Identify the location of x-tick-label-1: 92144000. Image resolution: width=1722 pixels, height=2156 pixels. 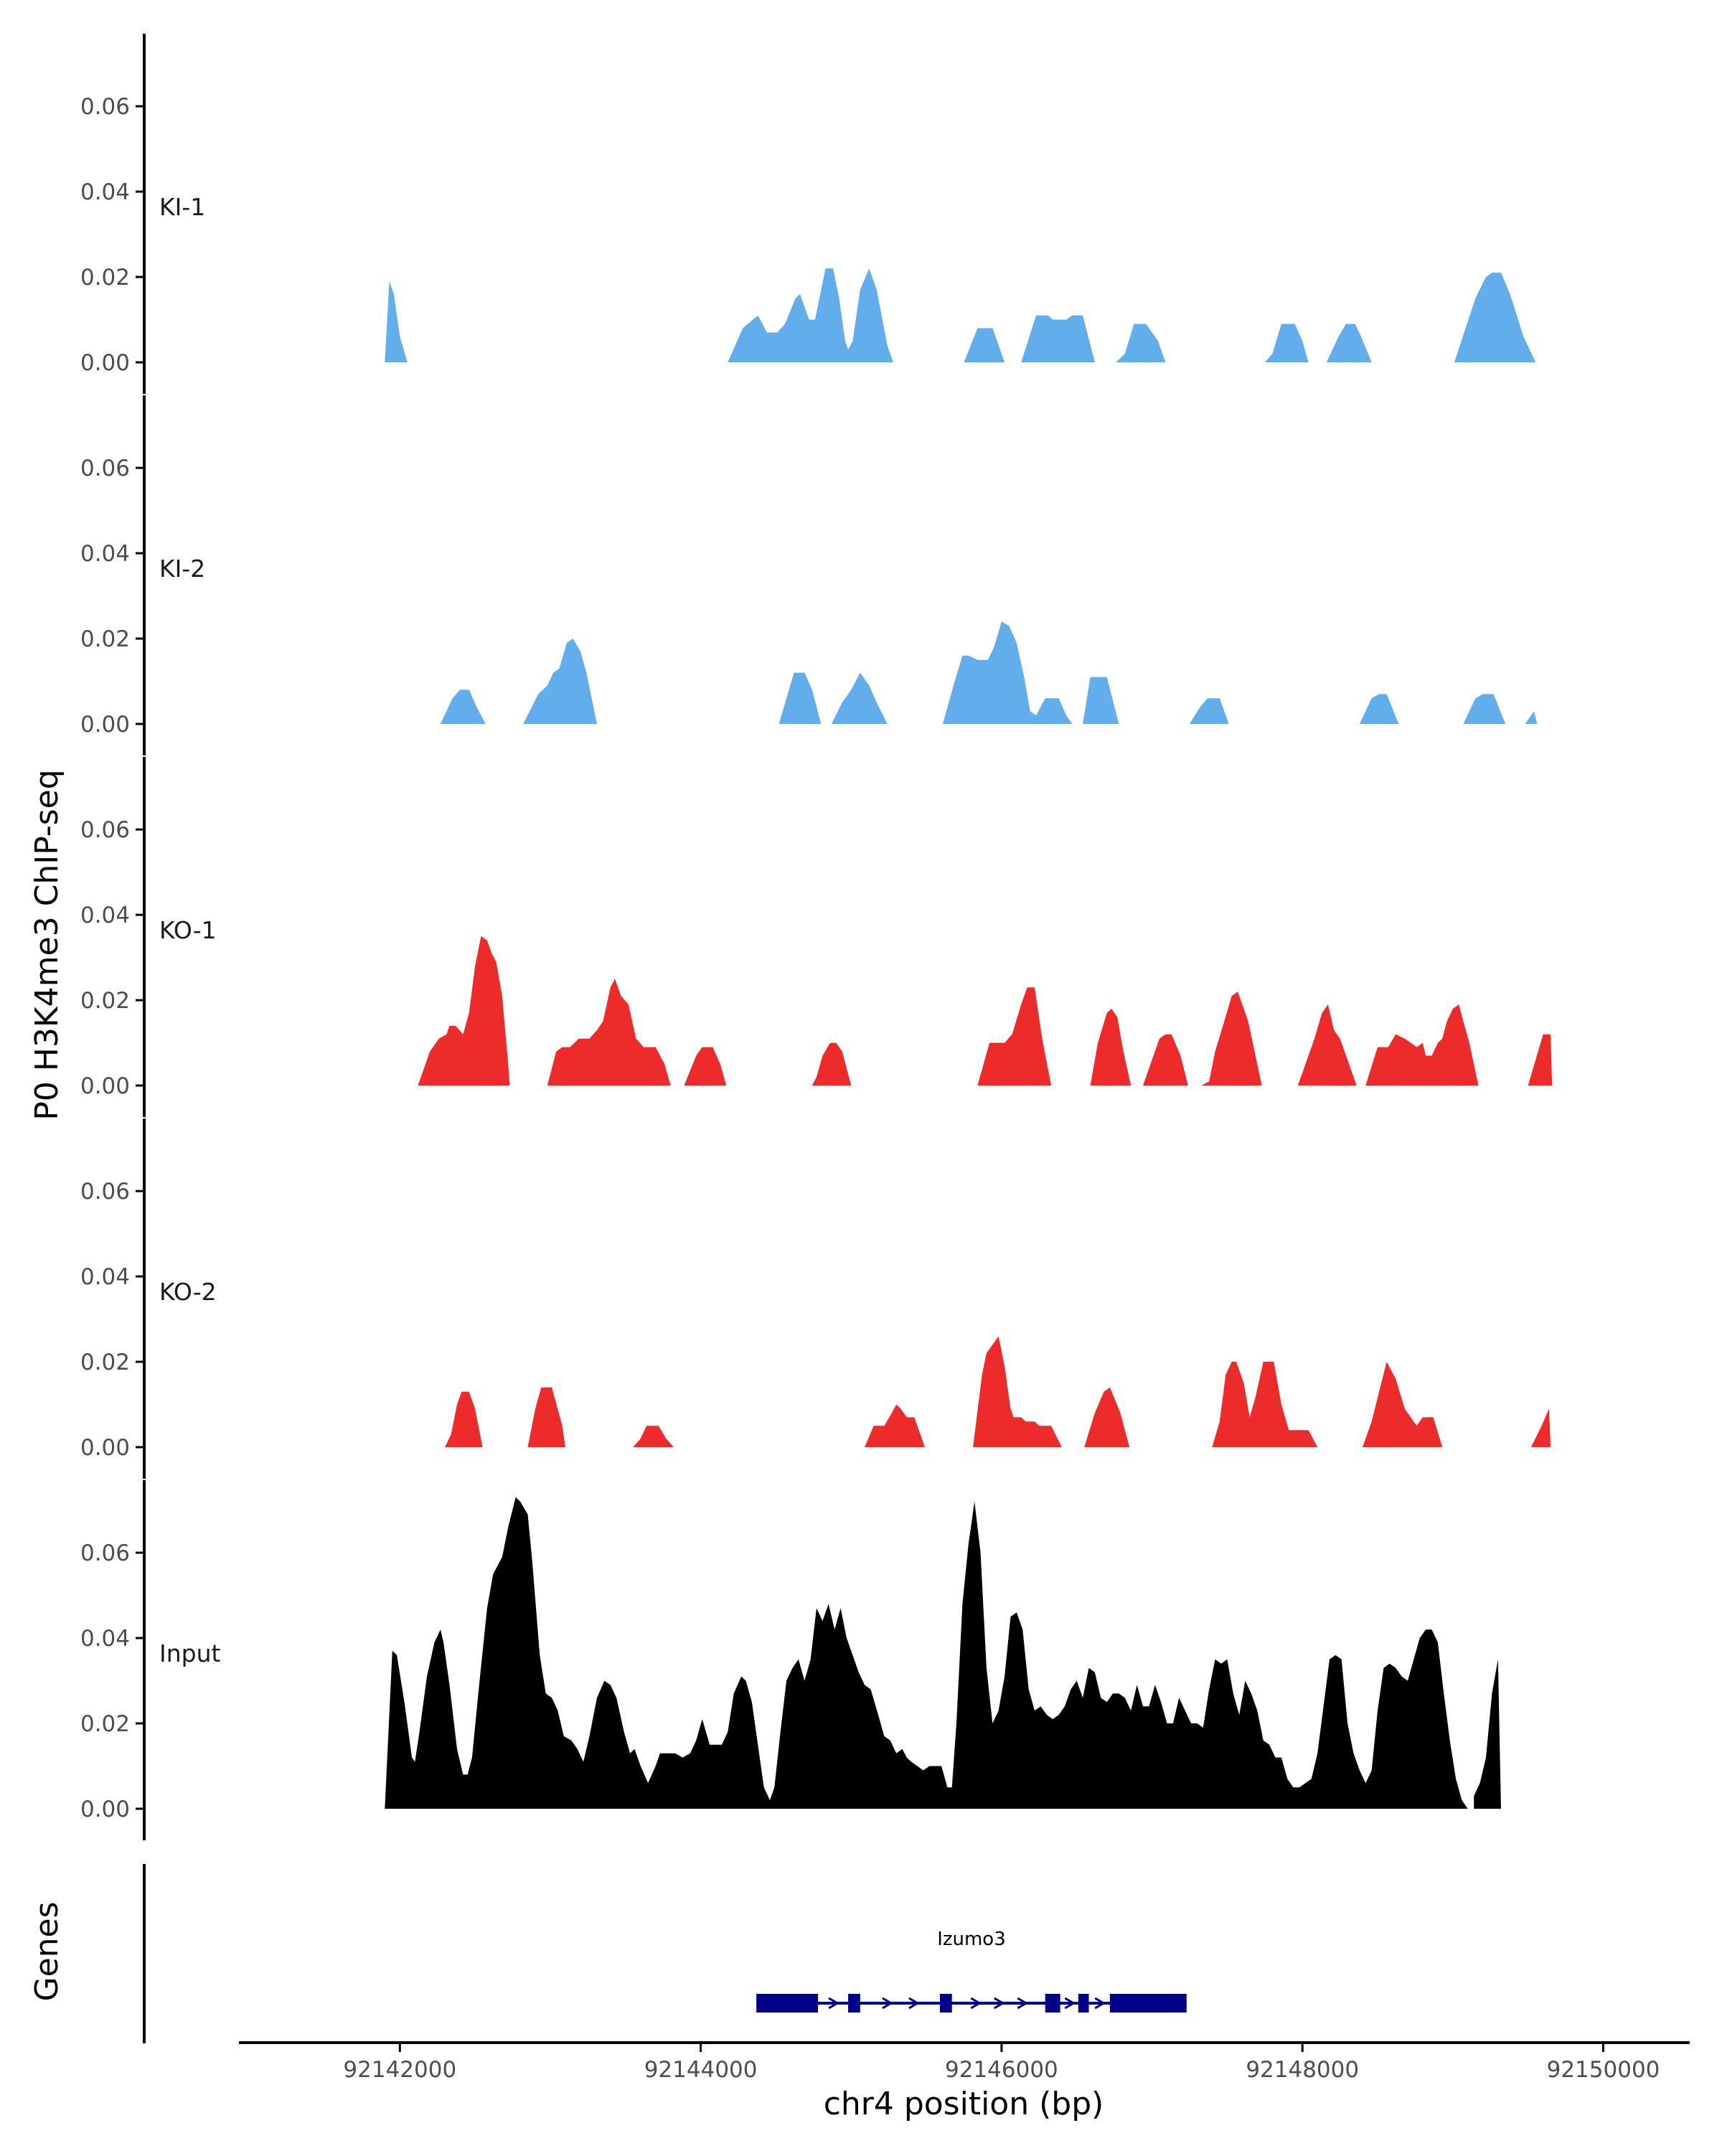
(701, 2070).